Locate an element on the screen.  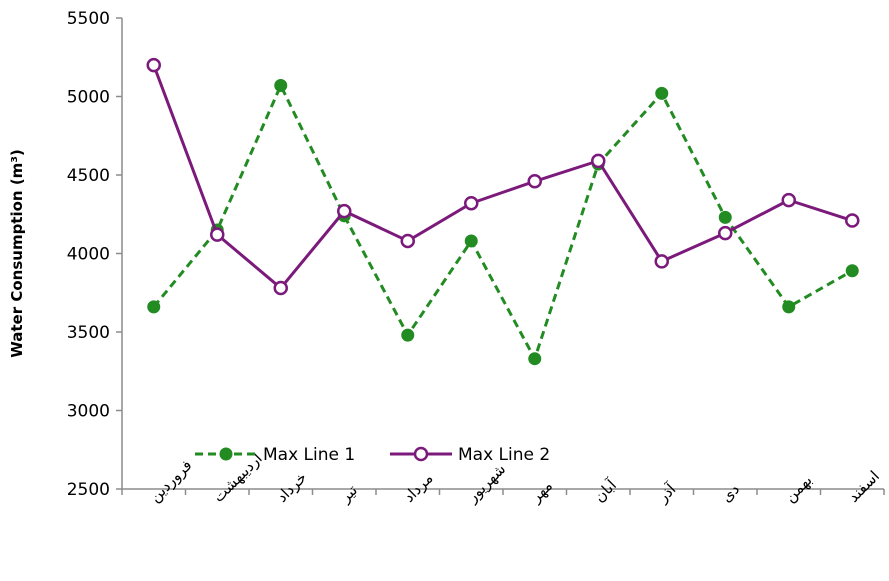
y-axis: 2500 3000 3500 4000 4500 5000 5500 is located at coordinates (95, 254).